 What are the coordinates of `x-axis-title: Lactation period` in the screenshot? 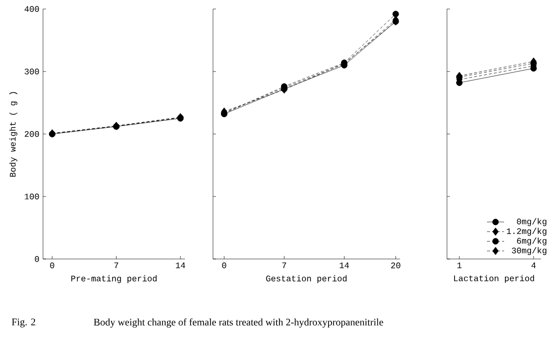 It's located at (494, 278).